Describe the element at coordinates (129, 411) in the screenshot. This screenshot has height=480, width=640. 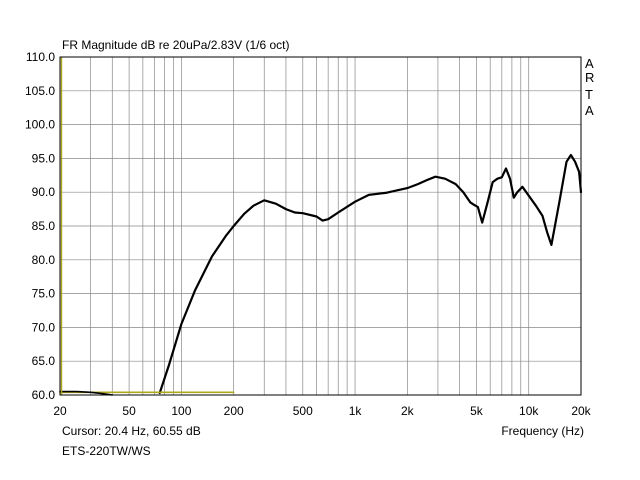
I see `x-tick-label: 50` at that location.